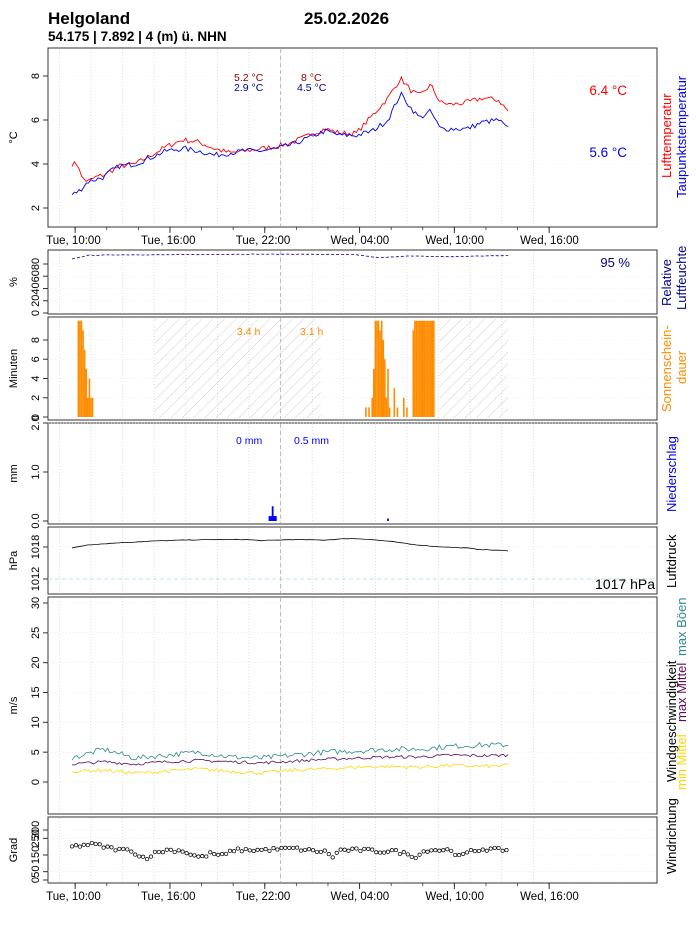 This screenshot has width=696, height=930. I want to click on y-tick-label: 2, so click(36, 208).